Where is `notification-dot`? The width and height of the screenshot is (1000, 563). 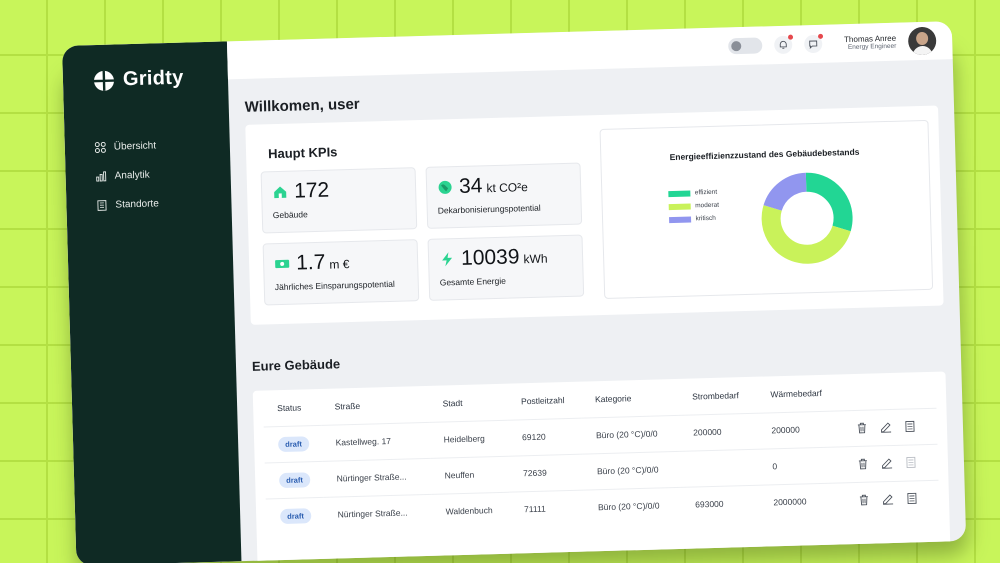
notification-dot is located at coordinates (790, 37).